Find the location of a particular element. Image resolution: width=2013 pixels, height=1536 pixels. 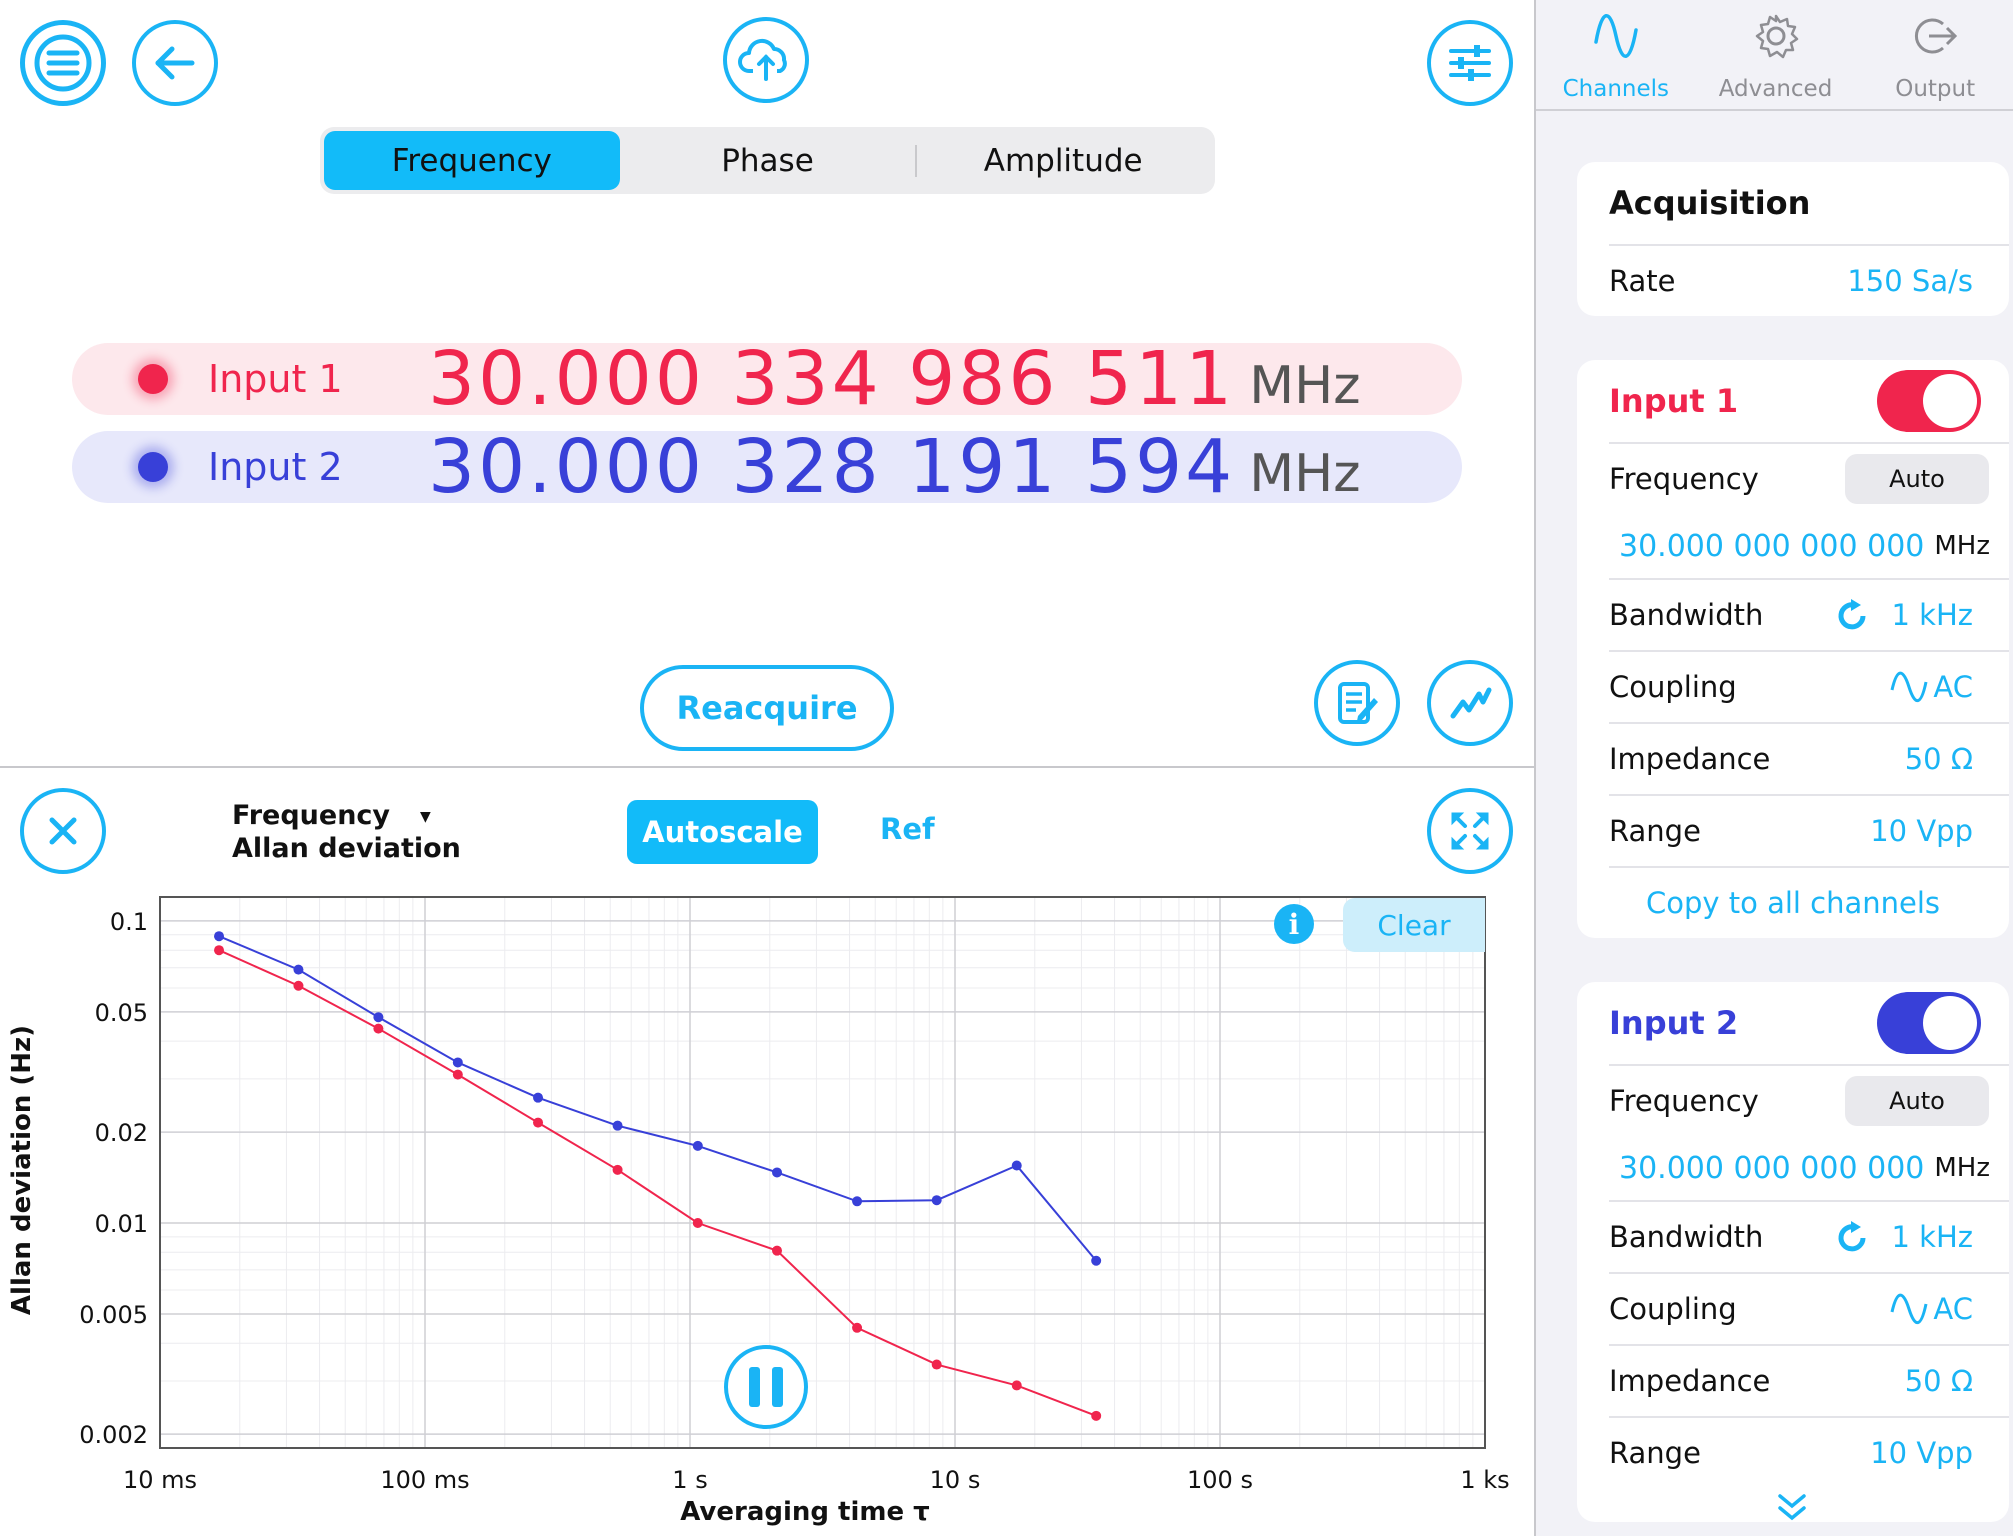

chart-toggle-button is located at coordinates (1470, 703).